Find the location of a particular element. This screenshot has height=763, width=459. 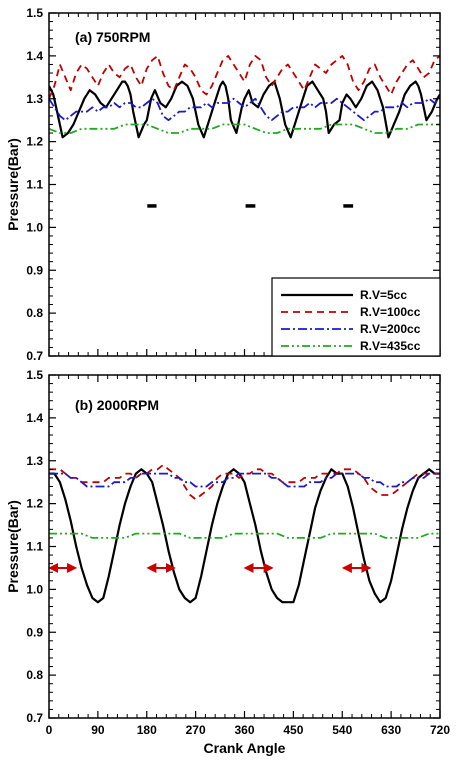

series-line-r-v-5cc is located at coordinates (244, 109).